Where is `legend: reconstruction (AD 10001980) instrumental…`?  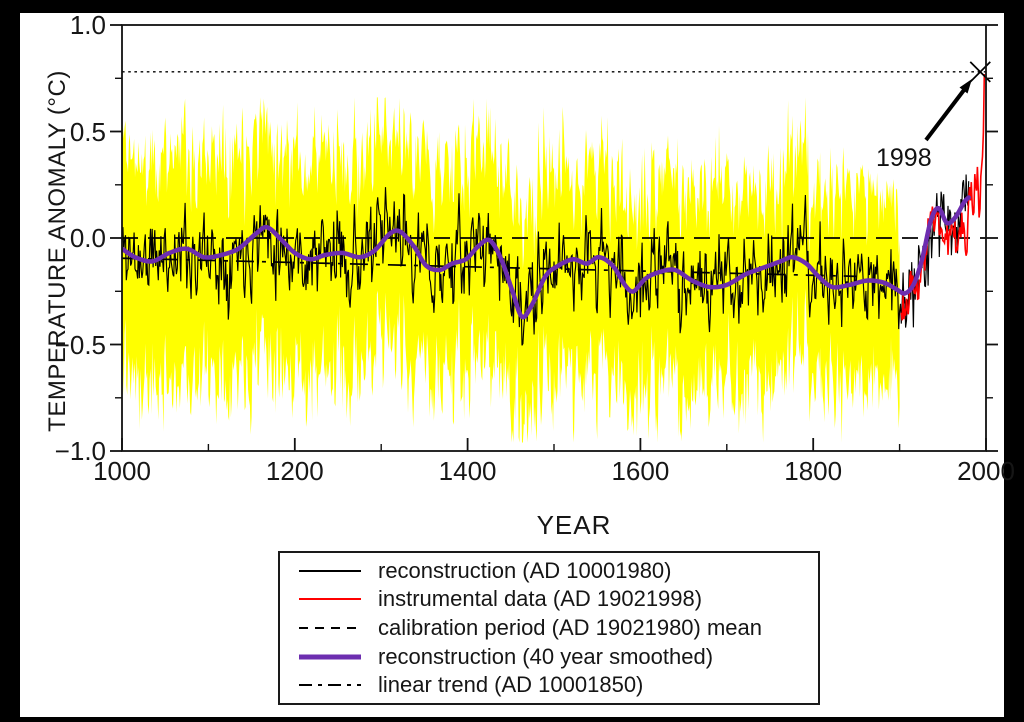 legend: reconstruction (AD 10001980) instrumental… is located at coordinates (549, 628).